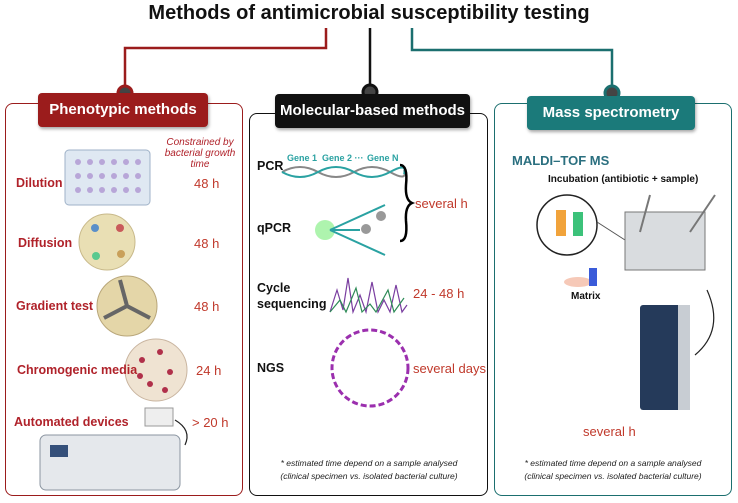 This screenshot has height=503, width=738. I want to click on time: several days, so click(449, 368).